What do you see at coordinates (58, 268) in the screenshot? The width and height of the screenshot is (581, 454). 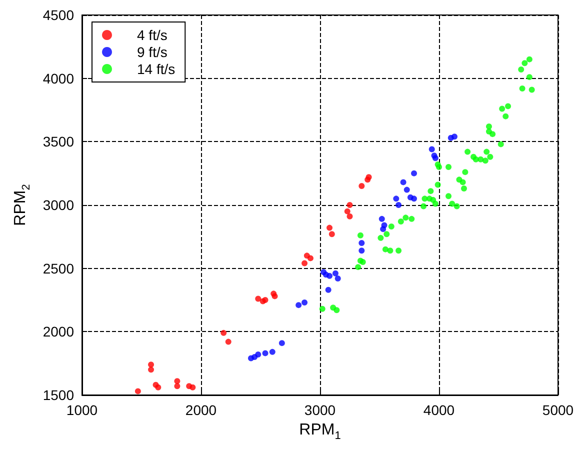 I see `y-tick-label: 2500` at bounding box center [58, 268].